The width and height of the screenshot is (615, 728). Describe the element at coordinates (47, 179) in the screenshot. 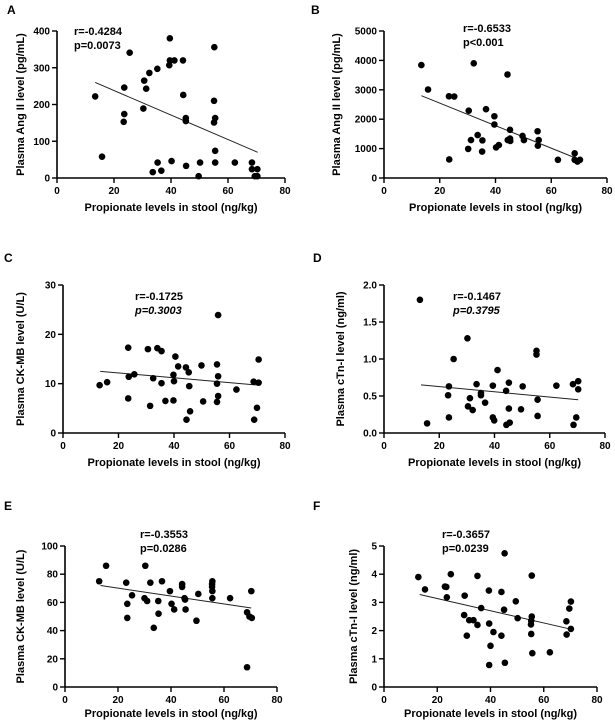

I see `y-tick-label: 0` at that location.